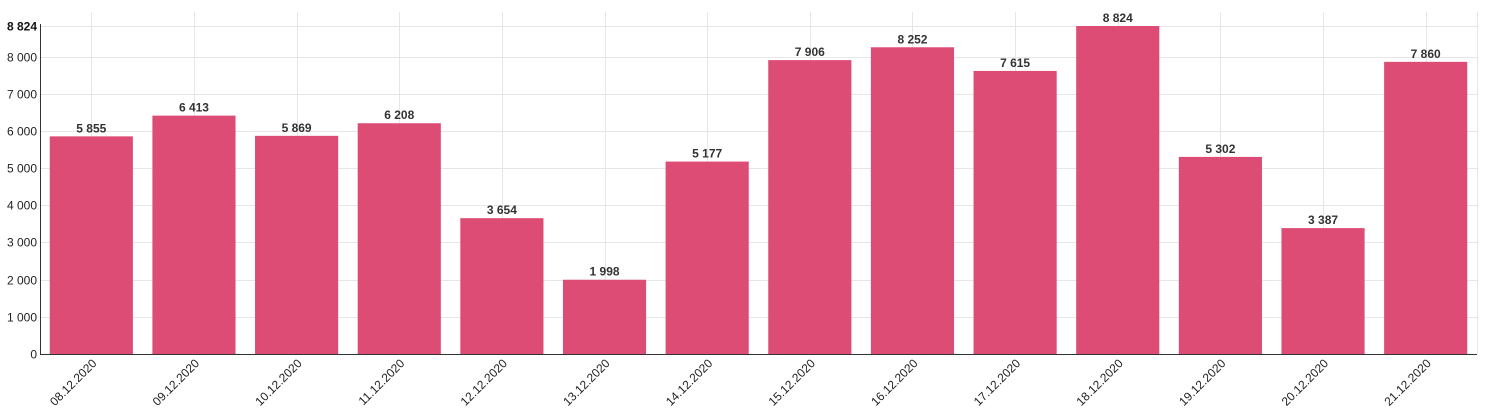  I want to click on y-tick-label: 6 000, so click(22, 132).